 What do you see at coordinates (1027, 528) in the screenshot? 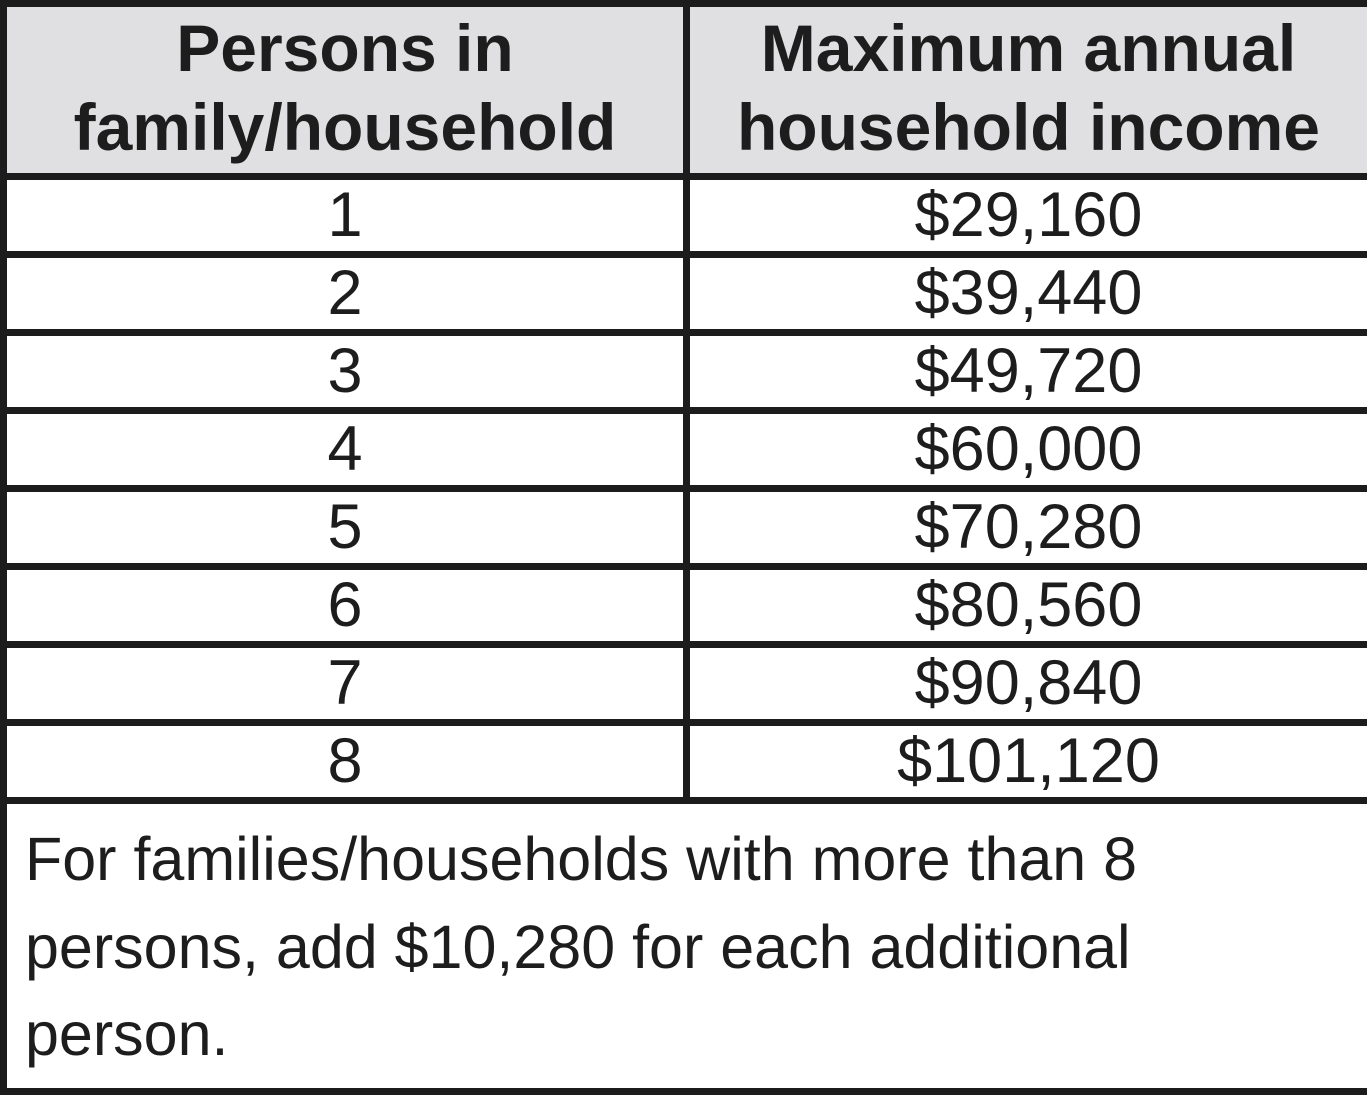
I see `income-cell: $70,280` at bounding box center [1027, 528].